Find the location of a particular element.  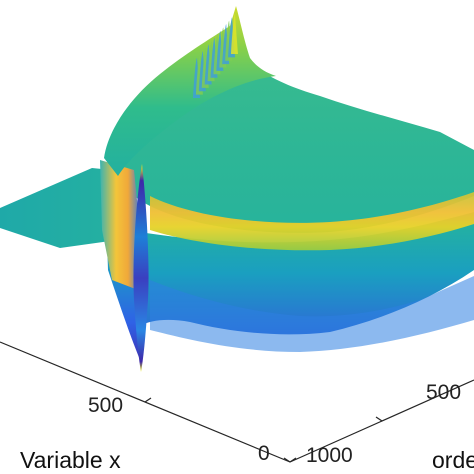

y-axis-label: orde is located at coordinates (453, 460).